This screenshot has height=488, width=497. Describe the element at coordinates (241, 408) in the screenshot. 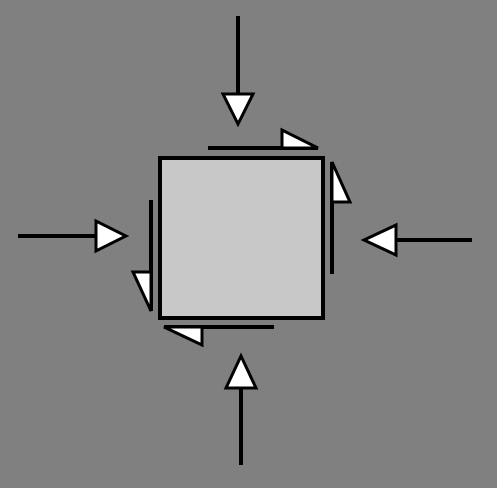

I see `normal-stress-arrow-bottom` at that location.